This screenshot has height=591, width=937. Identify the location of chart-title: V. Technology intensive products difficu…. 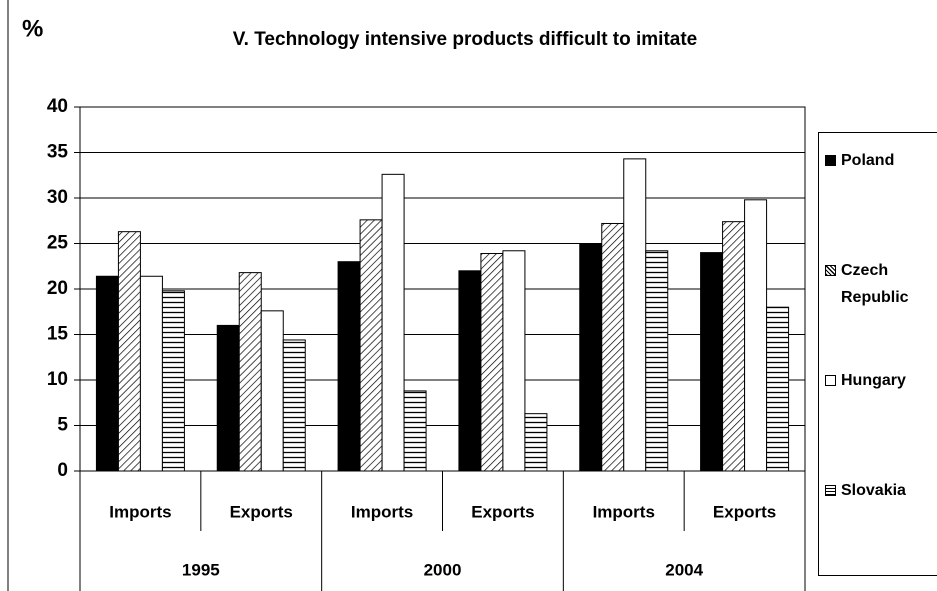
(465, 39).